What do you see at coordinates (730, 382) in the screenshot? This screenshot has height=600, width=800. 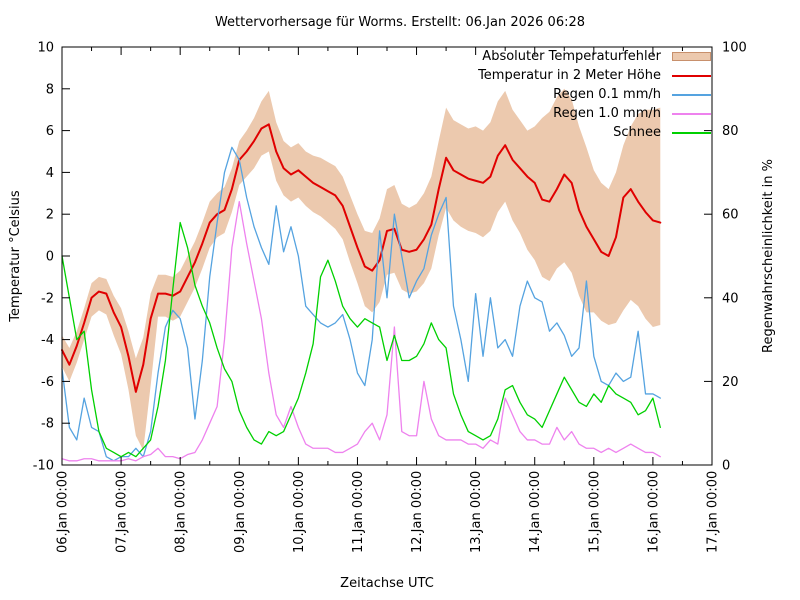 I see `y-right-tick-label: 20` at bounding box center [730, 382].